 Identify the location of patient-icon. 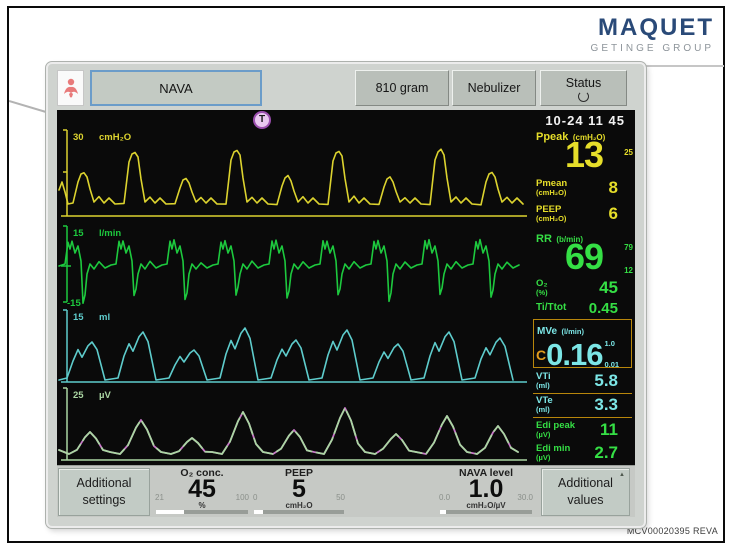
(70, 88).